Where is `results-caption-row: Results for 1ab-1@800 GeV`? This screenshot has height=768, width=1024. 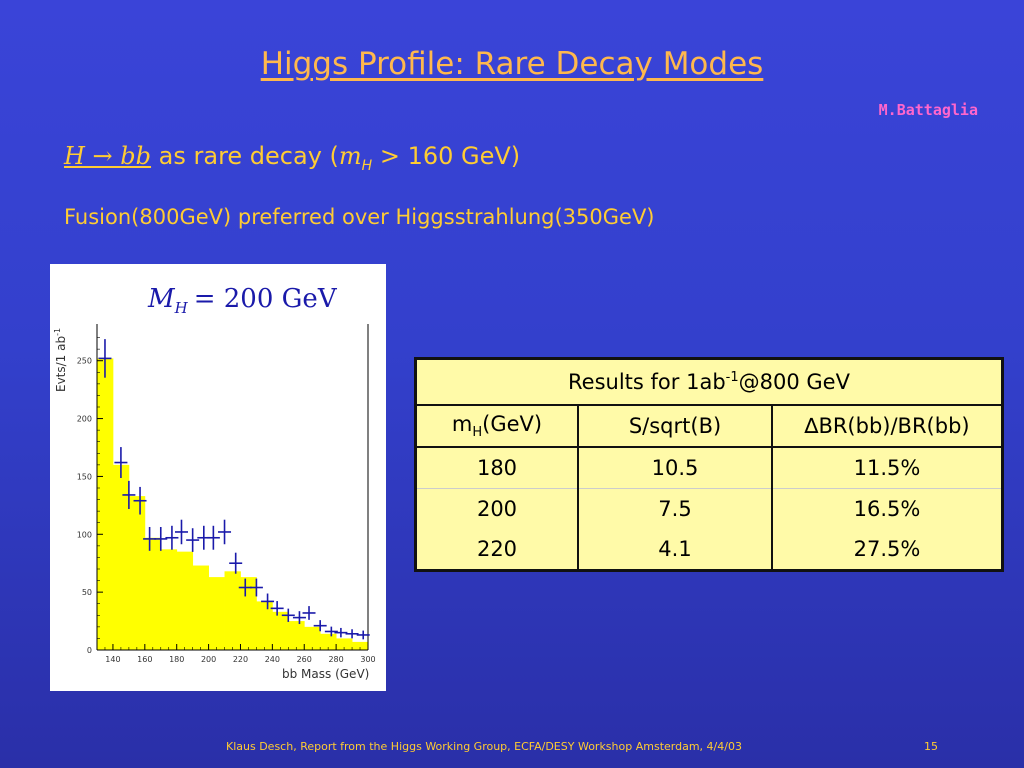 results-caption-row: Results for 1ab-1@800 GeV is located at coordinates (709, 382).